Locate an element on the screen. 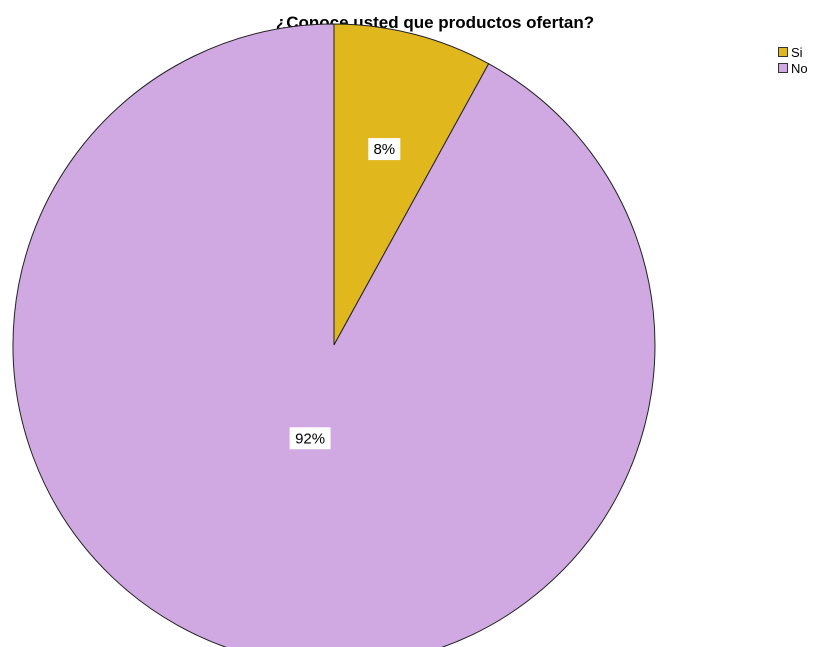 The height and width of the screenshot is (647, 820). legend-label-si: Si is located at coordinates (797, 52).